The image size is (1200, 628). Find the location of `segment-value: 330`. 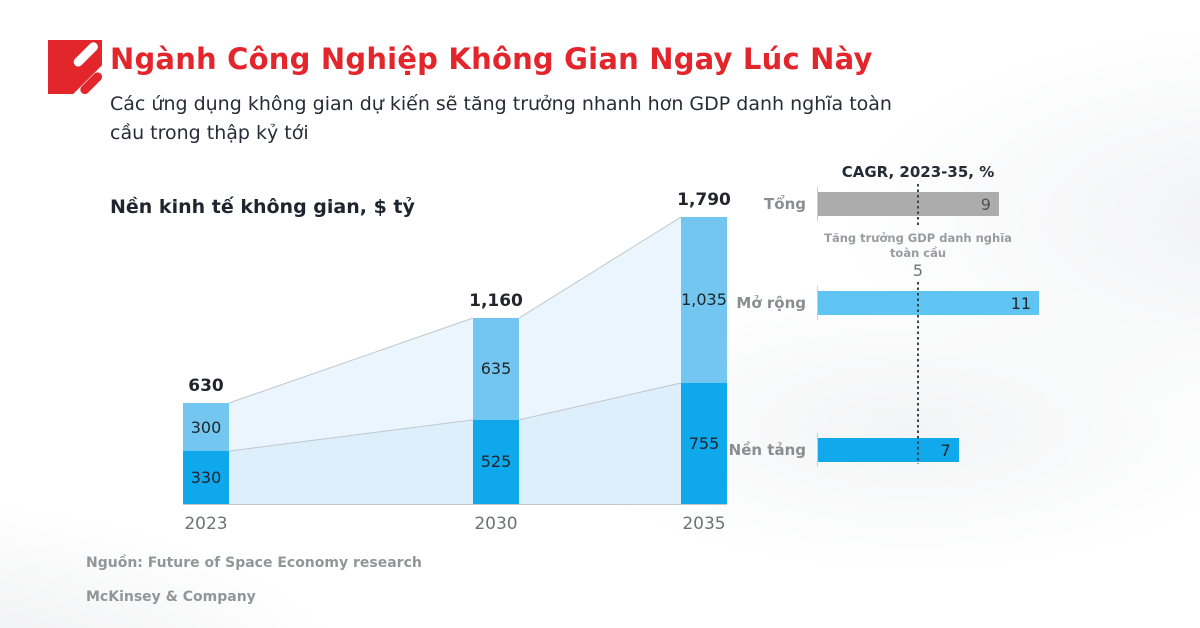

segment-value: 330 is located at coordinates (206, 478).